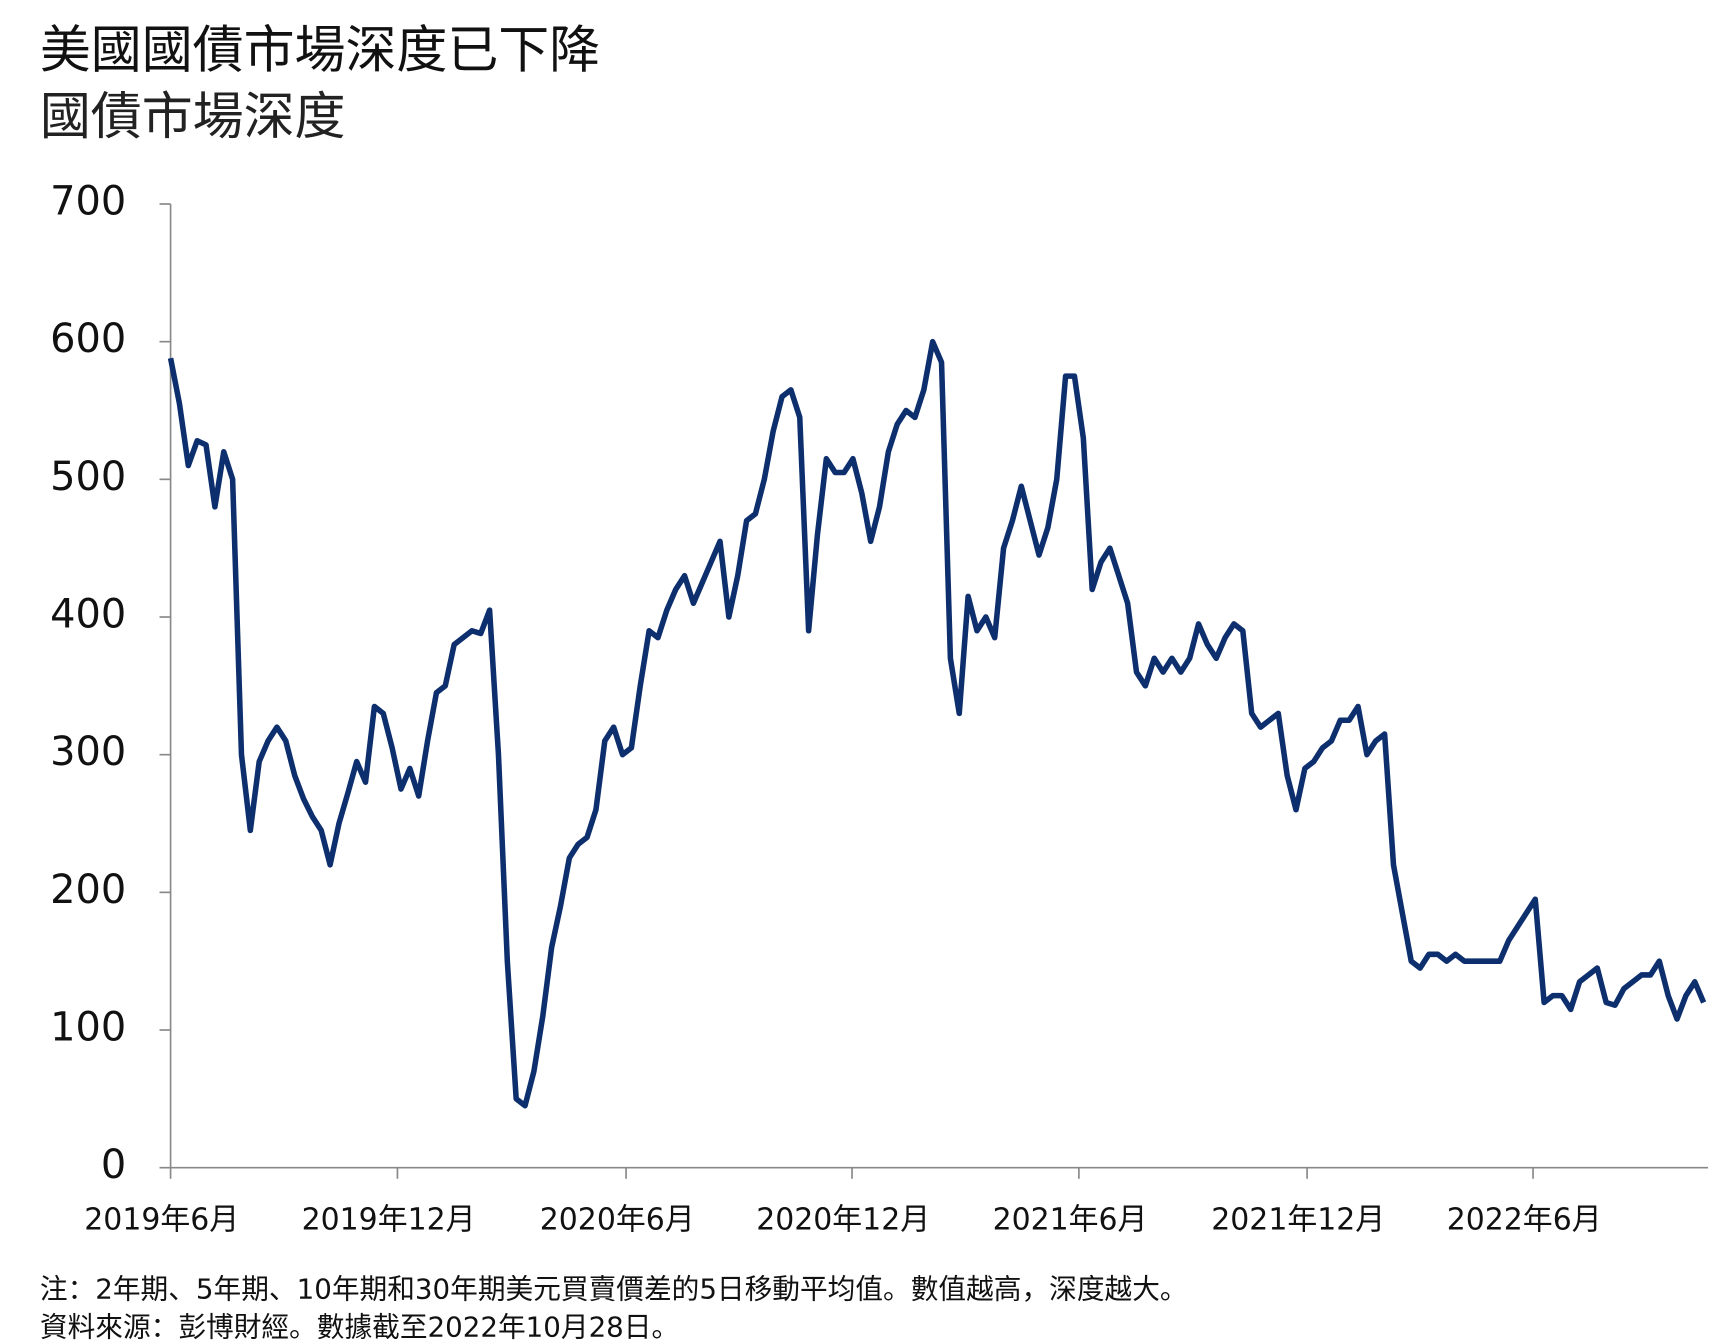  What do you see at coordinates (113, 1165) in the screenshot?
I see `y-tick-label: 0` at bounding box center [113, 1165].